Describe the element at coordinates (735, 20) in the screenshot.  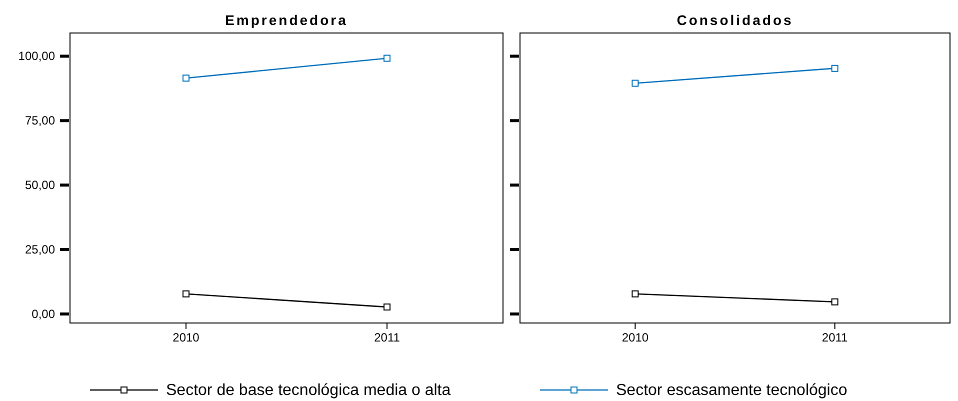
I see `chart-title: Consolidados` at that location.